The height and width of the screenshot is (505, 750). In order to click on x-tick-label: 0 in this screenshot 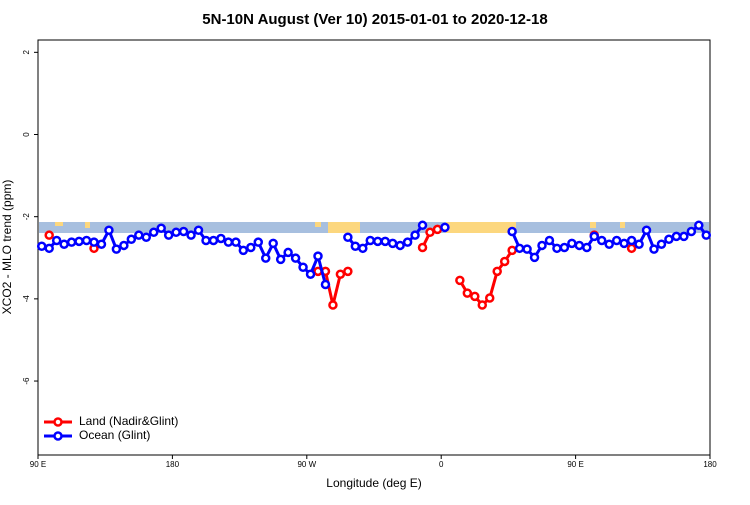, I will do `click(441, 464)`.